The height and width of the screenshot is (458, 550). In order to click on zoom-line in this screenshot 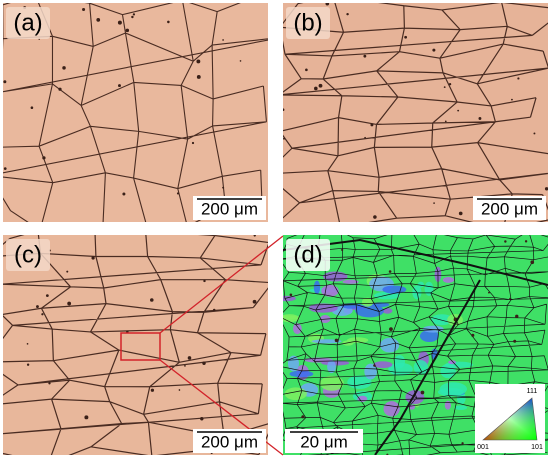, I will do `click(221, 284)`.